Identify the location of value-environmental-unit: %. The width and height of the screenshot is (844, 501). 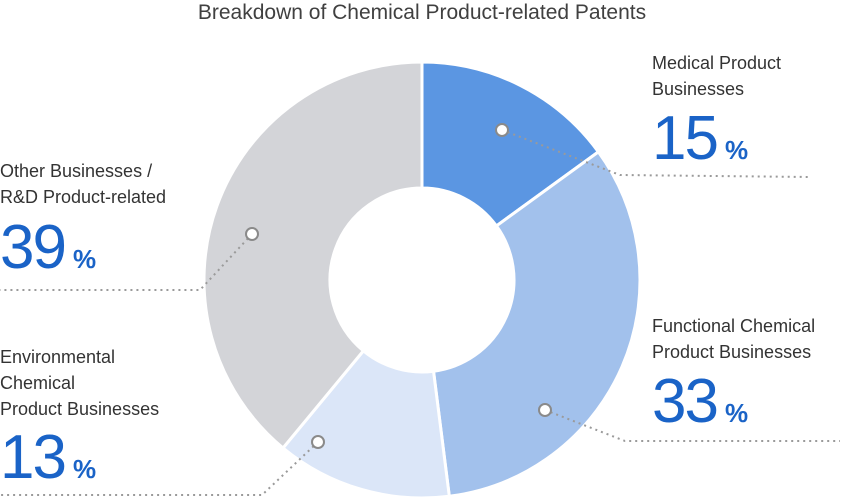
(84, 469).